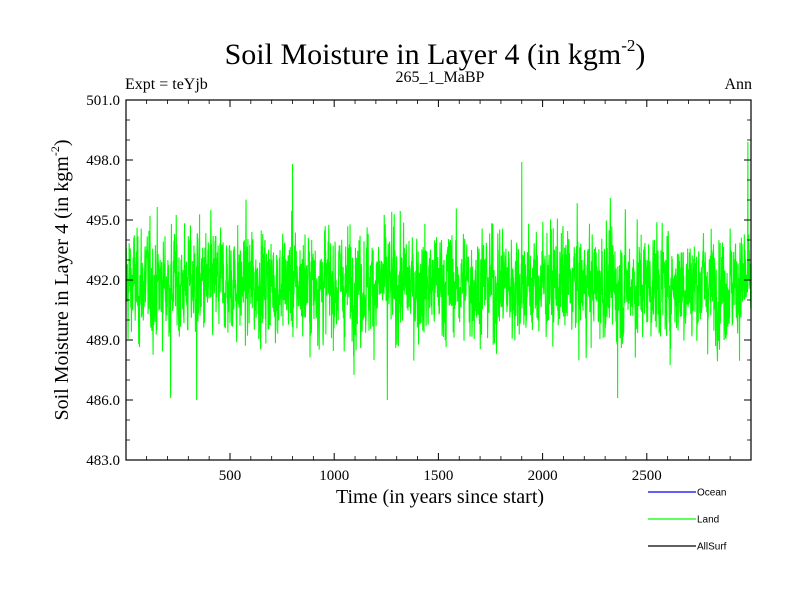 The image size is (800, 600). I want to click on y-tick-label: 486.0, so click(103, 401).